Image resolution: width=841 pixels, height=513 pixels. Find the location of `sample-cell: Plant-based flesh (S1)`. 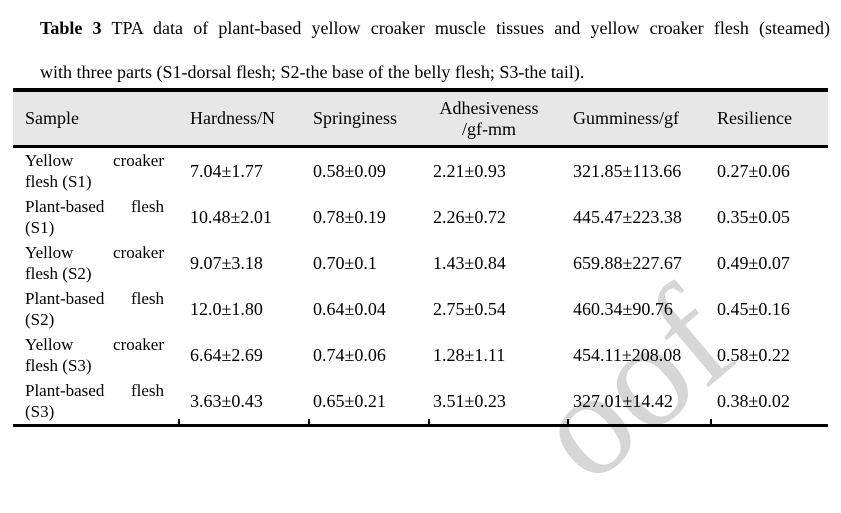

sample-cell: Plant-based flesh (S1) is located at coordinates (94, 217).